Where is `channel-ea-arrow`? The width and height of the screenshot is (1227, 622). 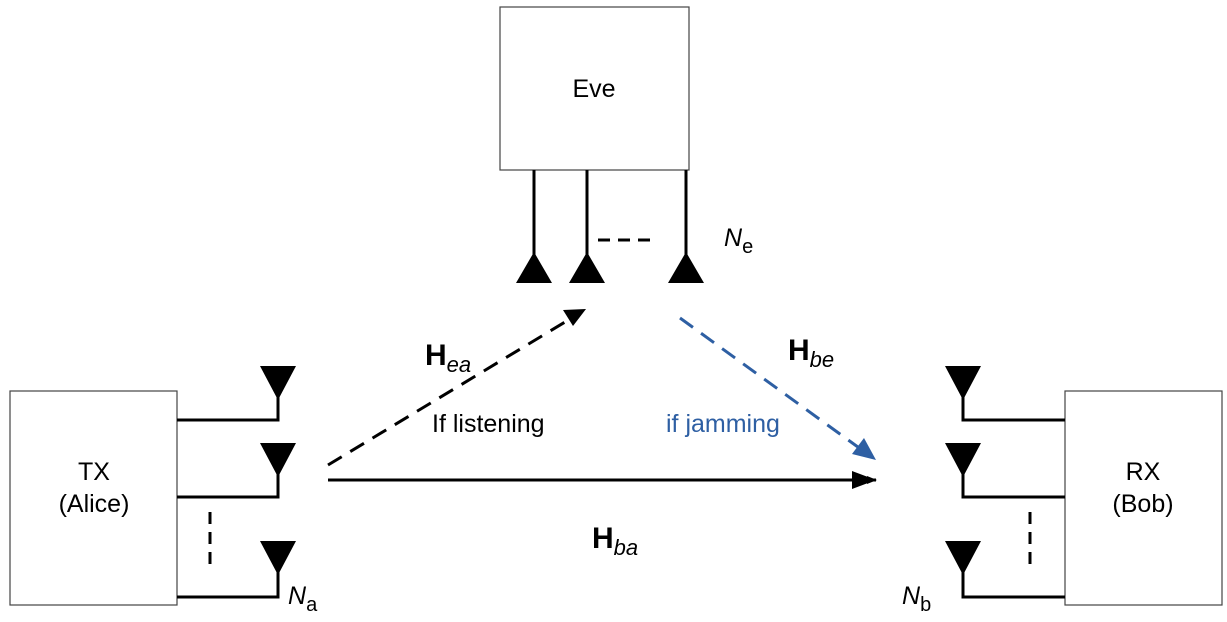 channel-ea-arrow is located at coordinates (449, 392).